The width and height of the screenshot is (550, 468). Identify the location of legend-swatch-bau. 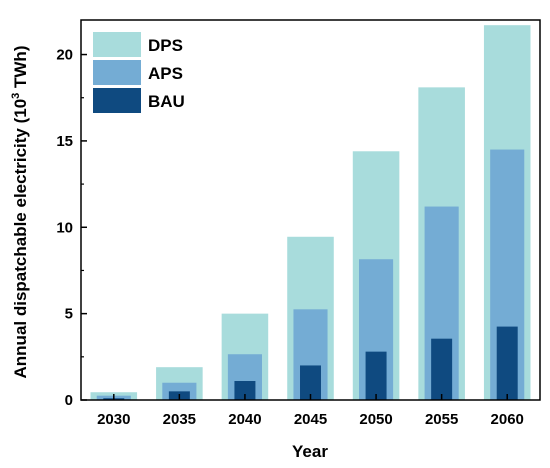
(117, 100).